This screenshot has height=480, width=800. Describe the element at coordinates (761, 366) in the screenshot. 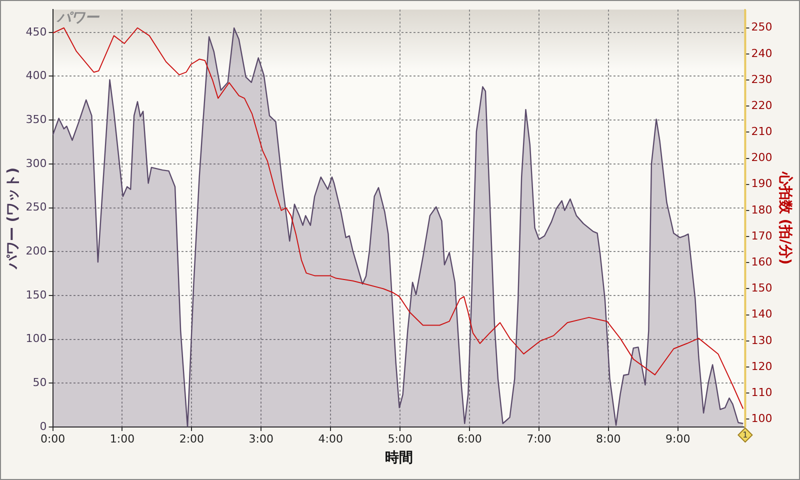

I see `y2-tick-label: 120` at that location.